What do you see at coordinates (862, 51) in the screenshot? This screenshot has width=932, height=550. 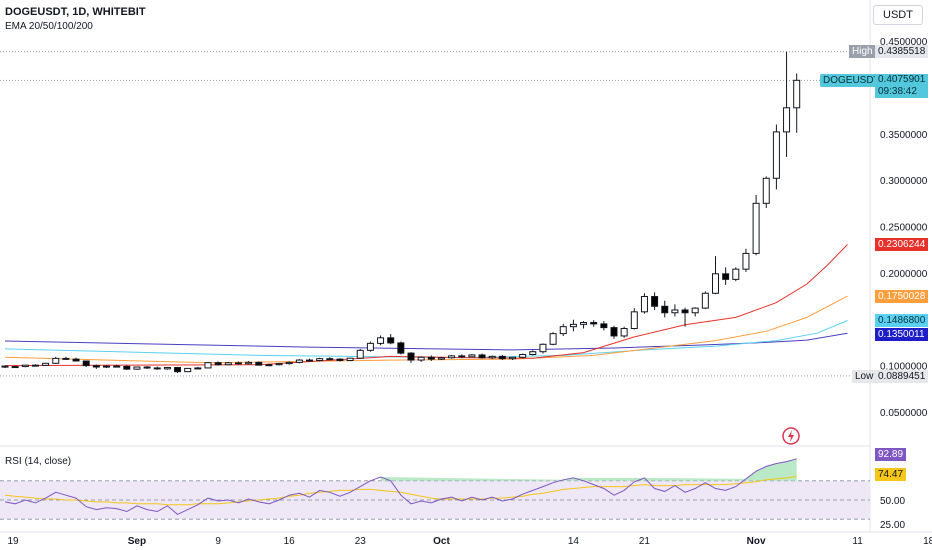 I see `high-label-tag: High` at bounding box center [862, 51].